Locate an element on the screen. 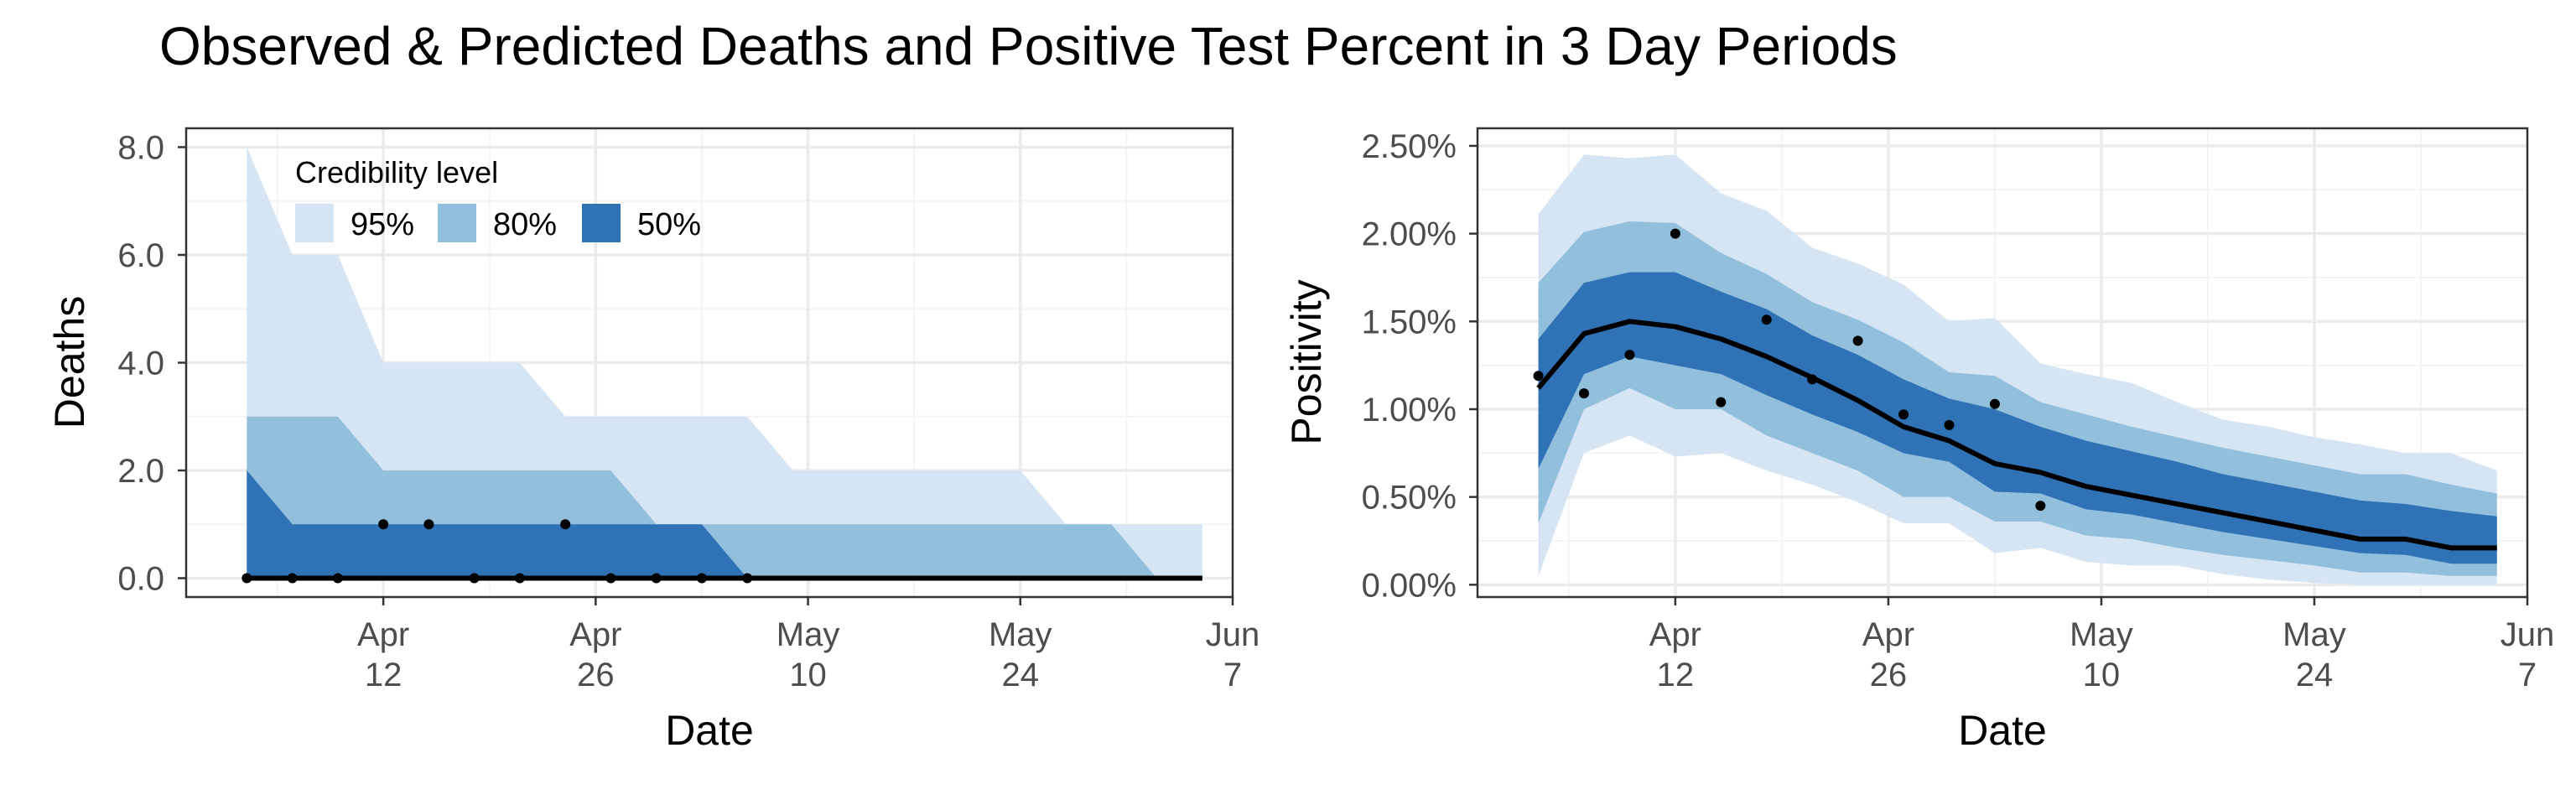  y-tick-label: 0.50% is located at coordinates (1409, 498).